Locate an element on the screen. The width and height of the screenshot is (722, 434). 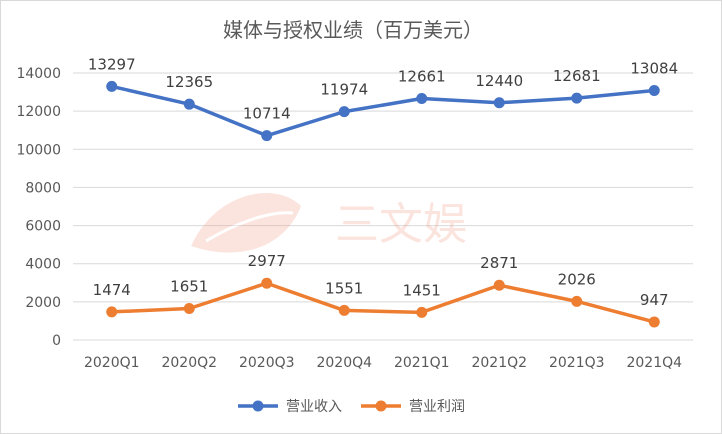
data-label: 1474 is located at coordinates (112, 290).